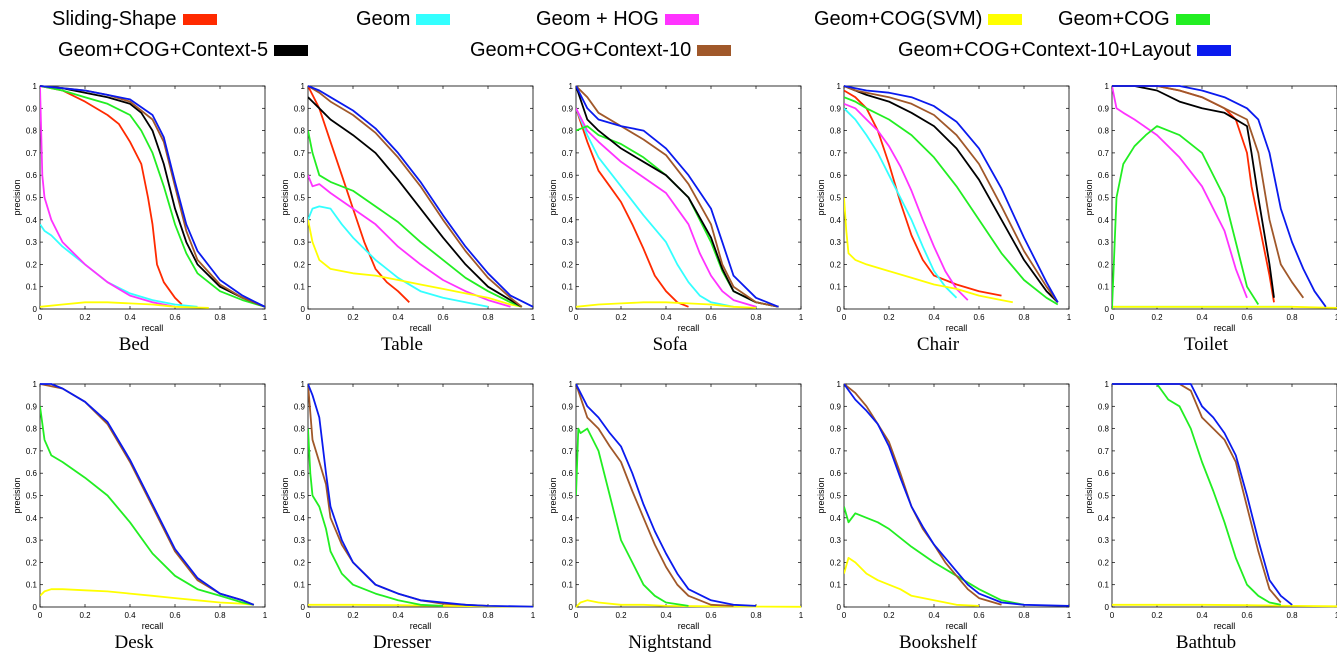 The height and width of the screenshot is (662, 1337). I want to click on panel-title: Bookshelf, so click(938, 642).